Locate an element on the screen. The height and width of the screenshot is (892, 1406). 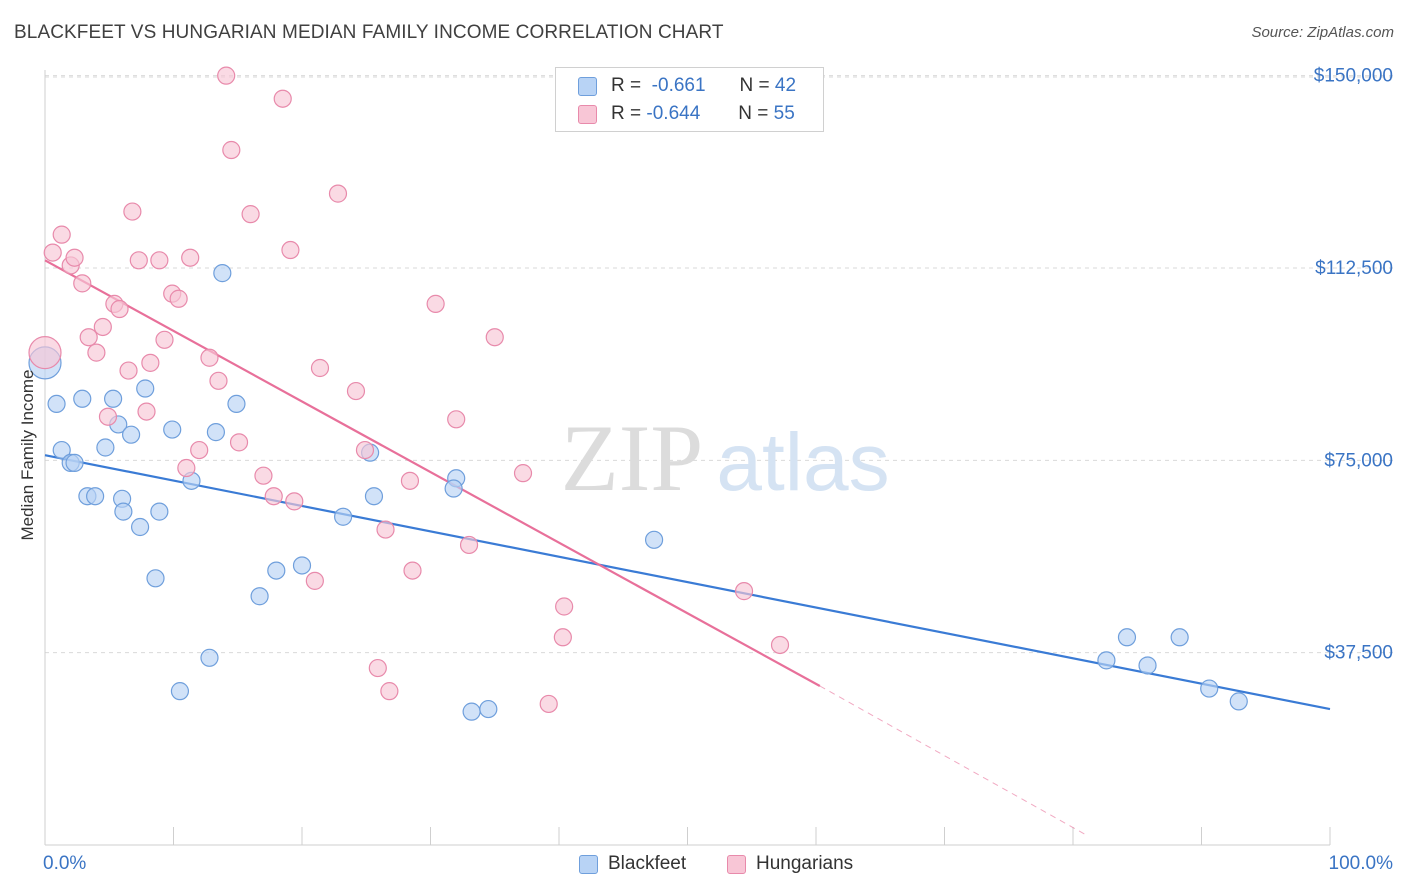
x-tick-label-max: 100.0% is located at coordinates (1361, 863).